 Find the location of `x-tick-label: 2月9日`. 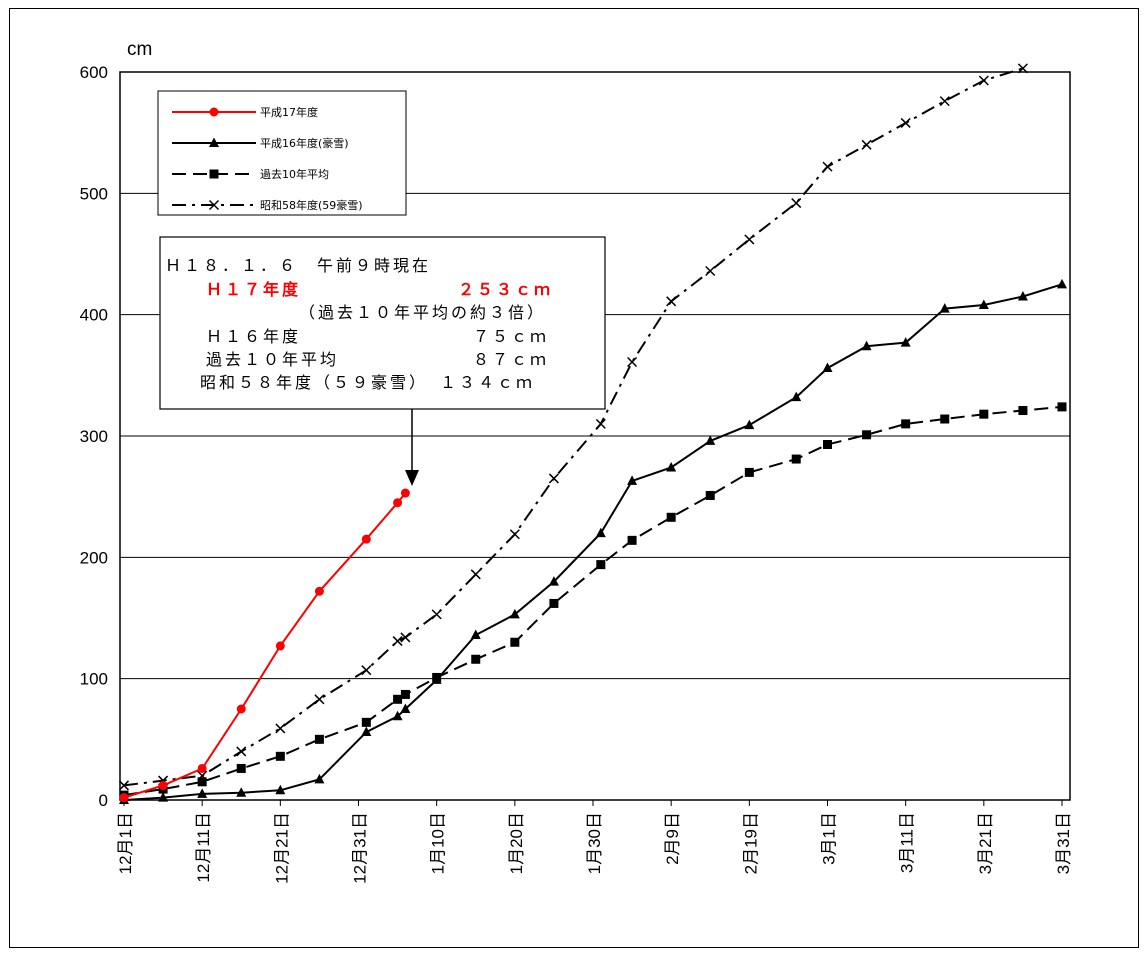

x-tick-label: 2月9日 is located at coordinates (672, 838).